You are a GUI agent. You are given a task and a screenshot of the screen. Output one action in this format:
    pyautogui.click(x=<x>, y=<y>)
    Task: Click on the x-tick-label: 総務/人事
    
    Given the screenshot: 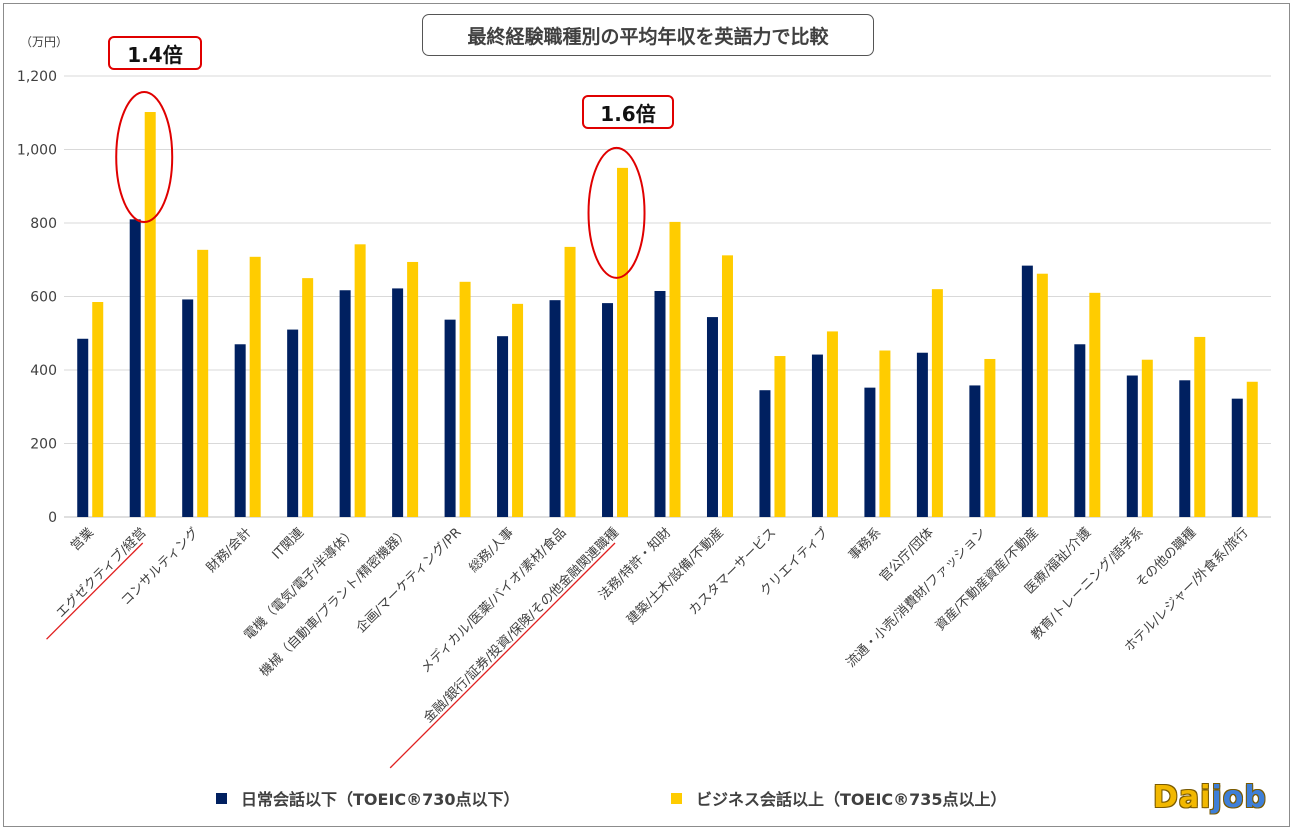 What is the action you would take?
    pyautogui.click(x=491, y=550)
    